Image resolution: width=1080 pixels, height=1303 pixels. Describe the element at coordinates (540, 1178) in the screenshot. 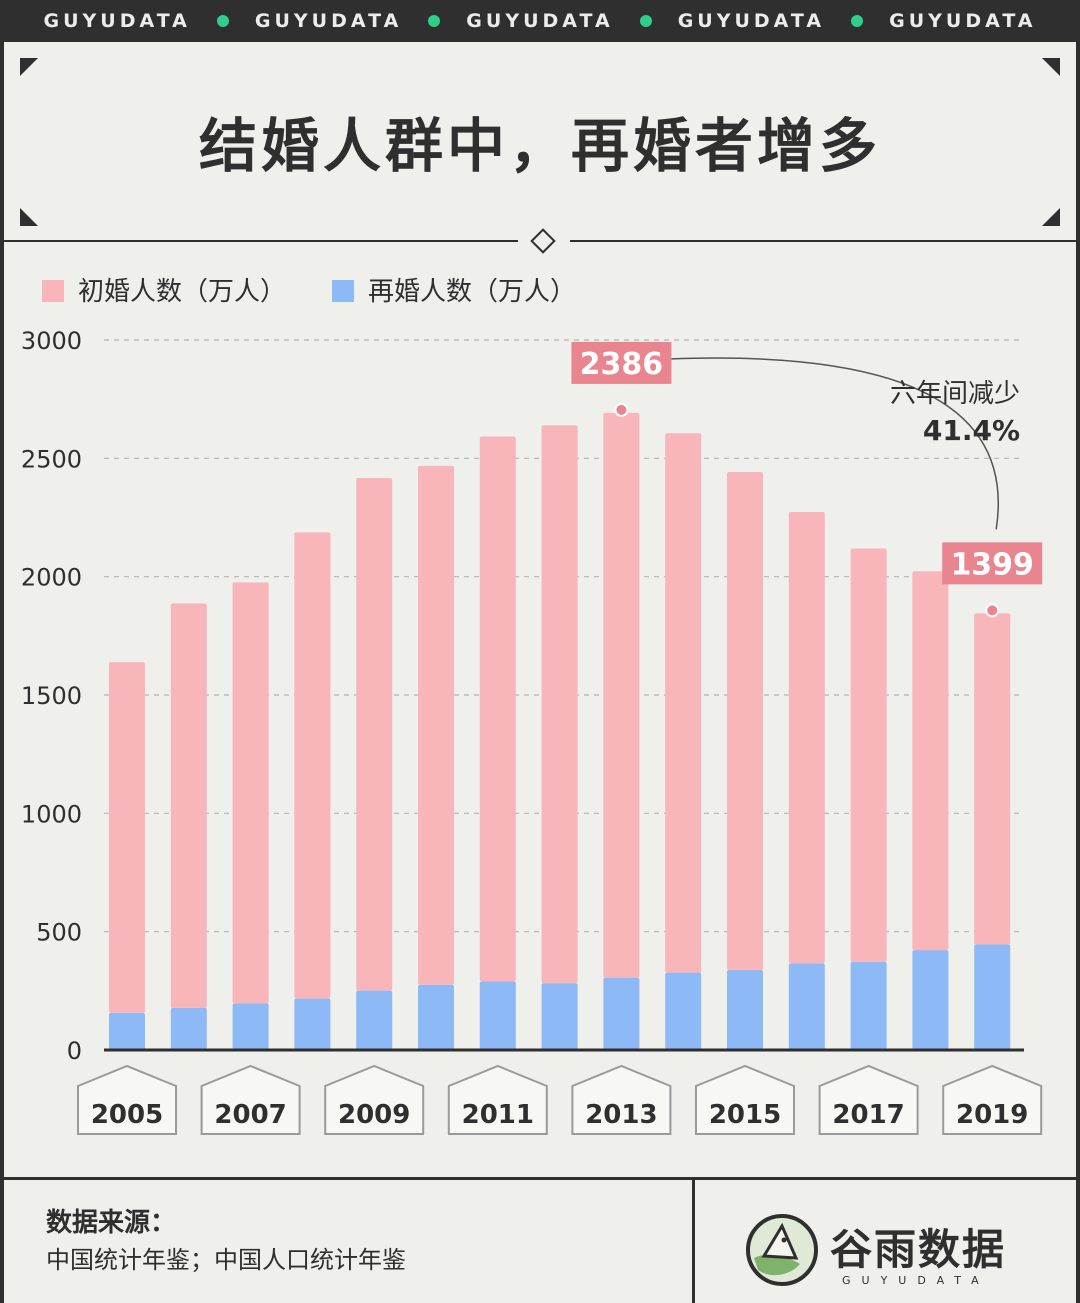

I see `footer-divider` at that location.